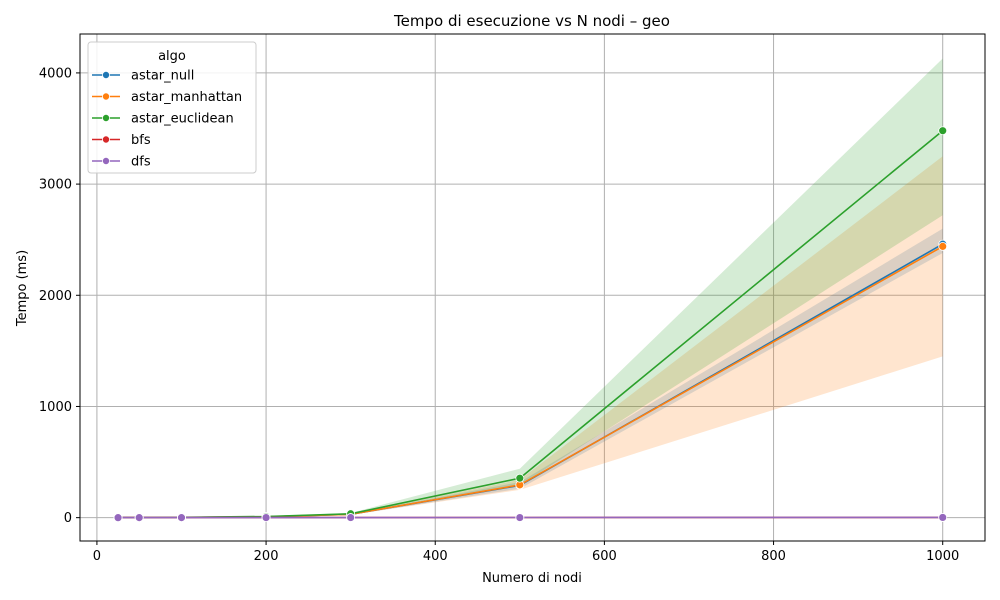 The width and height of the screenshot is (1000, 600). Describe the element at coordinates (172, 56) in the screenshot. I see `legend-title: algo` at that location.